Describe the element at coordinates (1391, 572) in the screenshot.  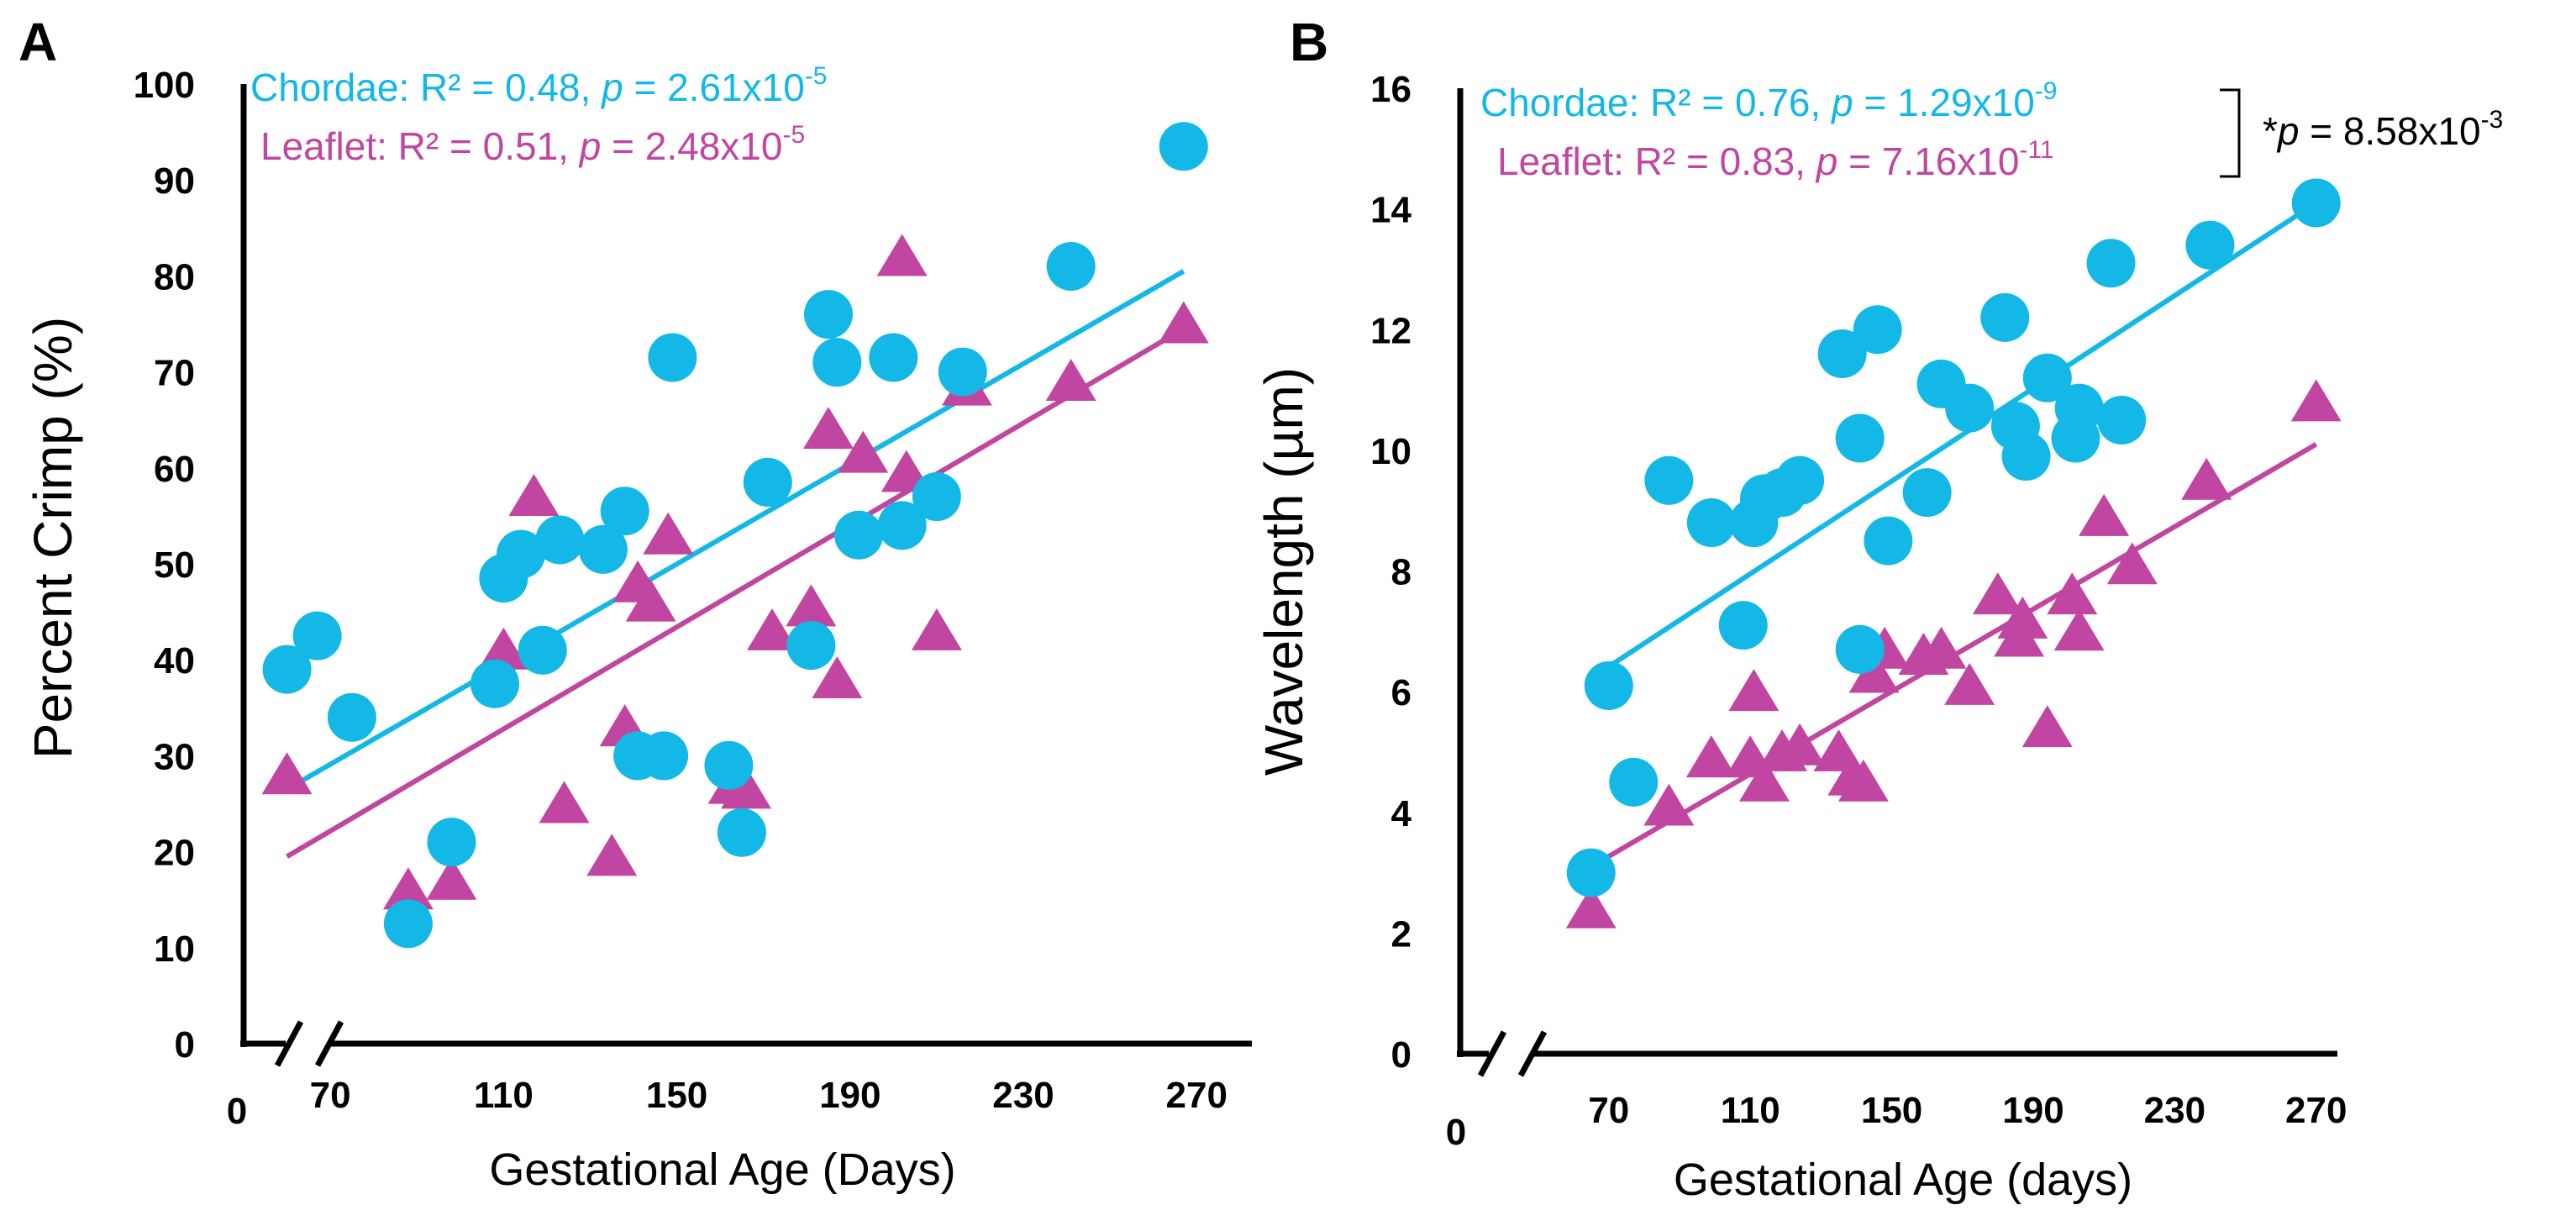
I see `panel-b-y-tick-labels: 0 2 4 6 8 10 12 14 16` at that location.